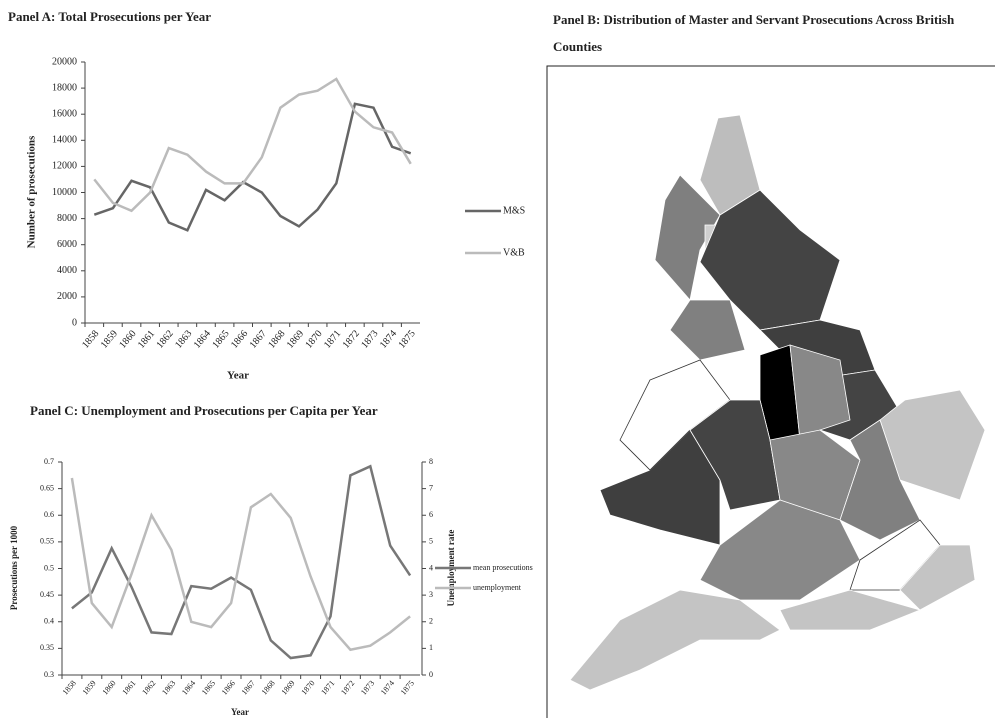  I want to click on y2-tick-label: 4, so click(431, 567).